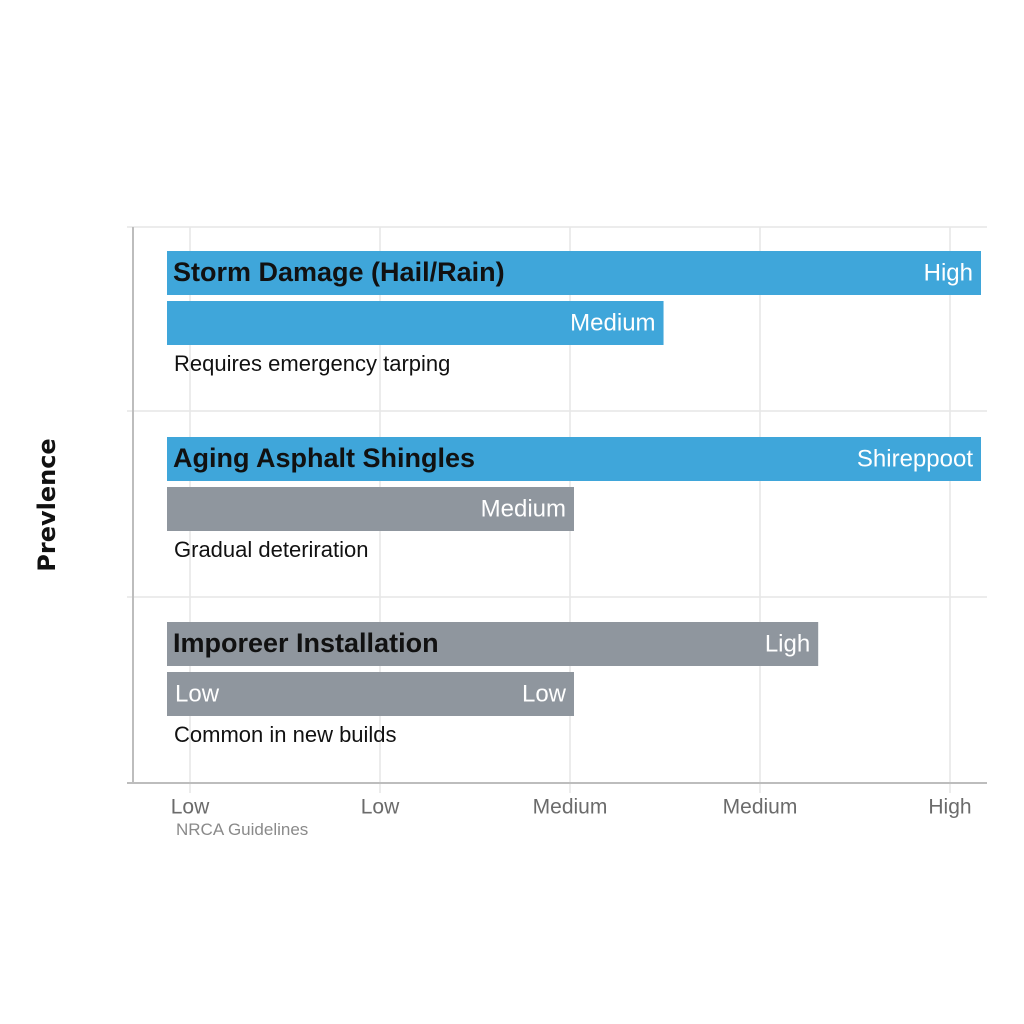 This screenshot has width=1024, height=1024. I want to click on category-note: Requires emergency tarping, so click(312, 363).